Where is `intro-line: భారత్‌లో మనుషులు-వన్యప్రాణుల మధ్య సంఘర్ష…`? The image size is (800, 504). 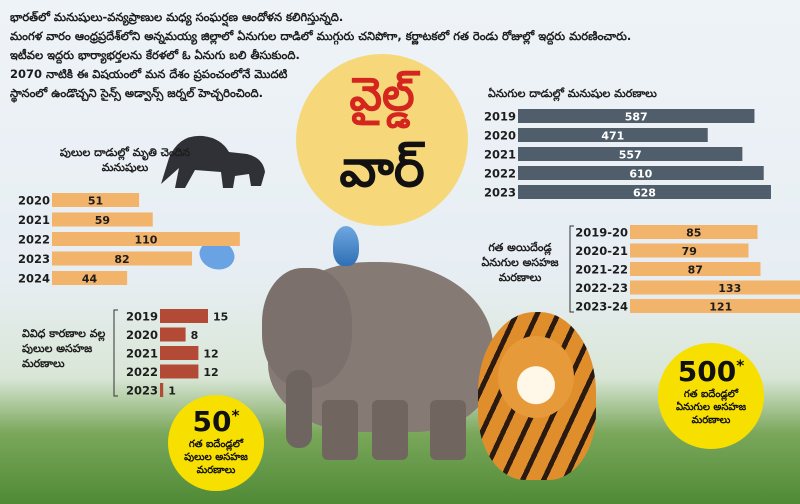 intro-line: భారత్‌లో మనుషులు-వన్యప్రాణుల మధ్య సంఘర్ష… is located at coordinates (177, 17).